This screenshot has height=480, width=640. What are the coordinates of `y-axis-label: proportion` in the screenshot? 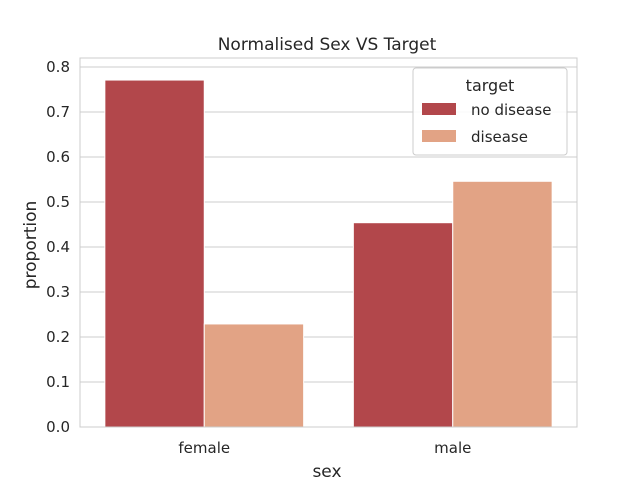 It's located at (31, 245).